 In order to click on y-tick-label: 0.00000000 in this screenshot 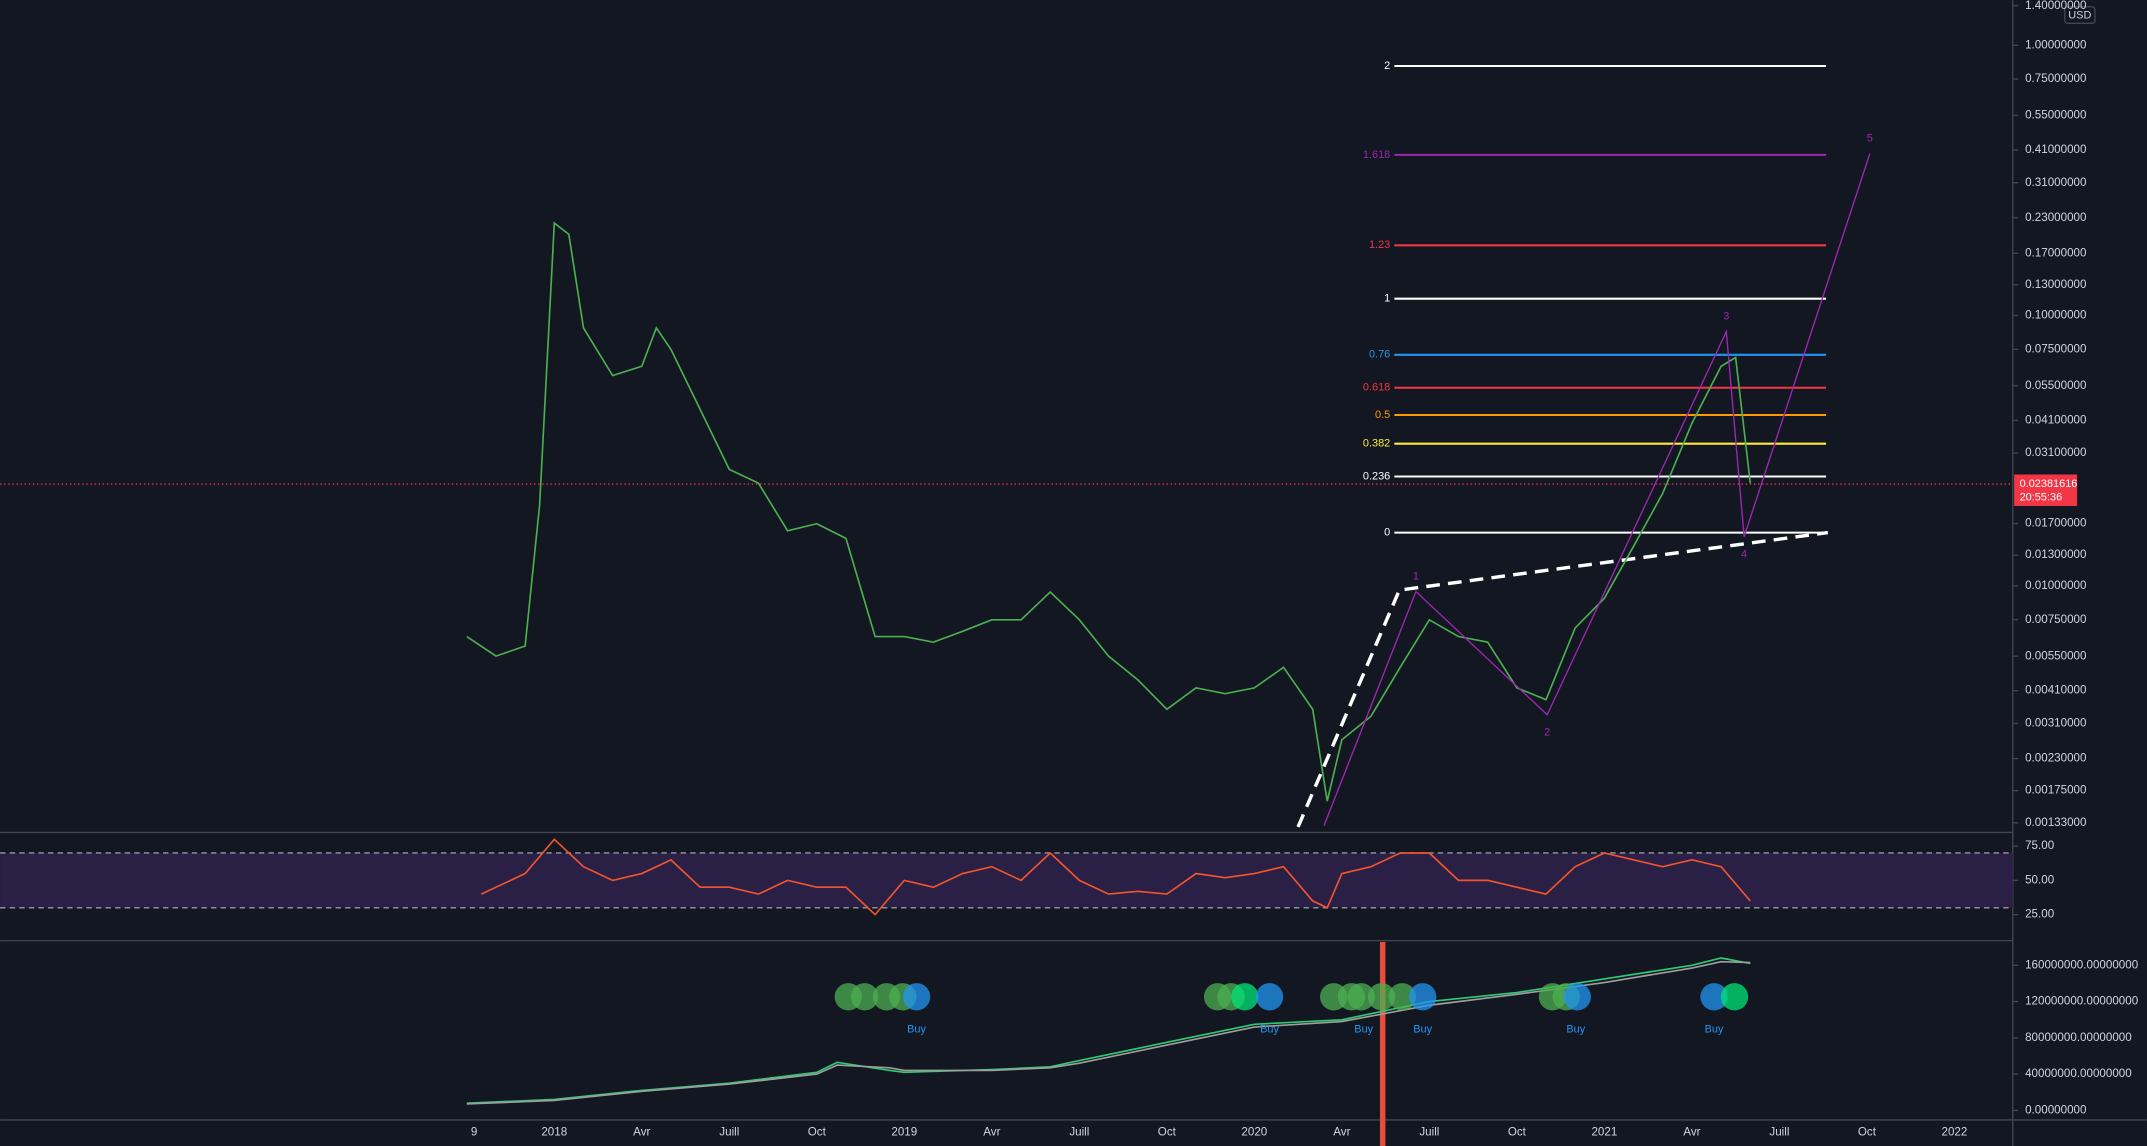, I will do `click(2056, 1109)`.